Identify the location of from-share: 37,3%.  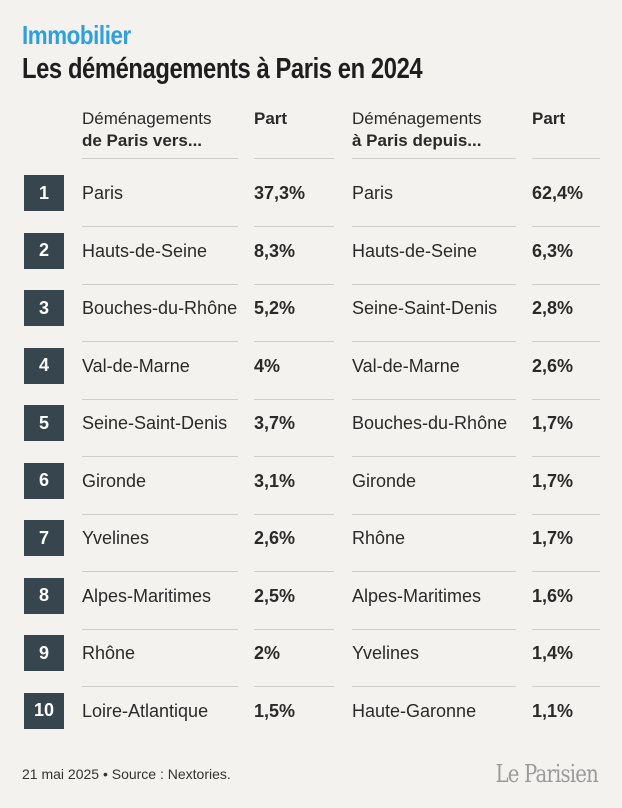
(279, 193).